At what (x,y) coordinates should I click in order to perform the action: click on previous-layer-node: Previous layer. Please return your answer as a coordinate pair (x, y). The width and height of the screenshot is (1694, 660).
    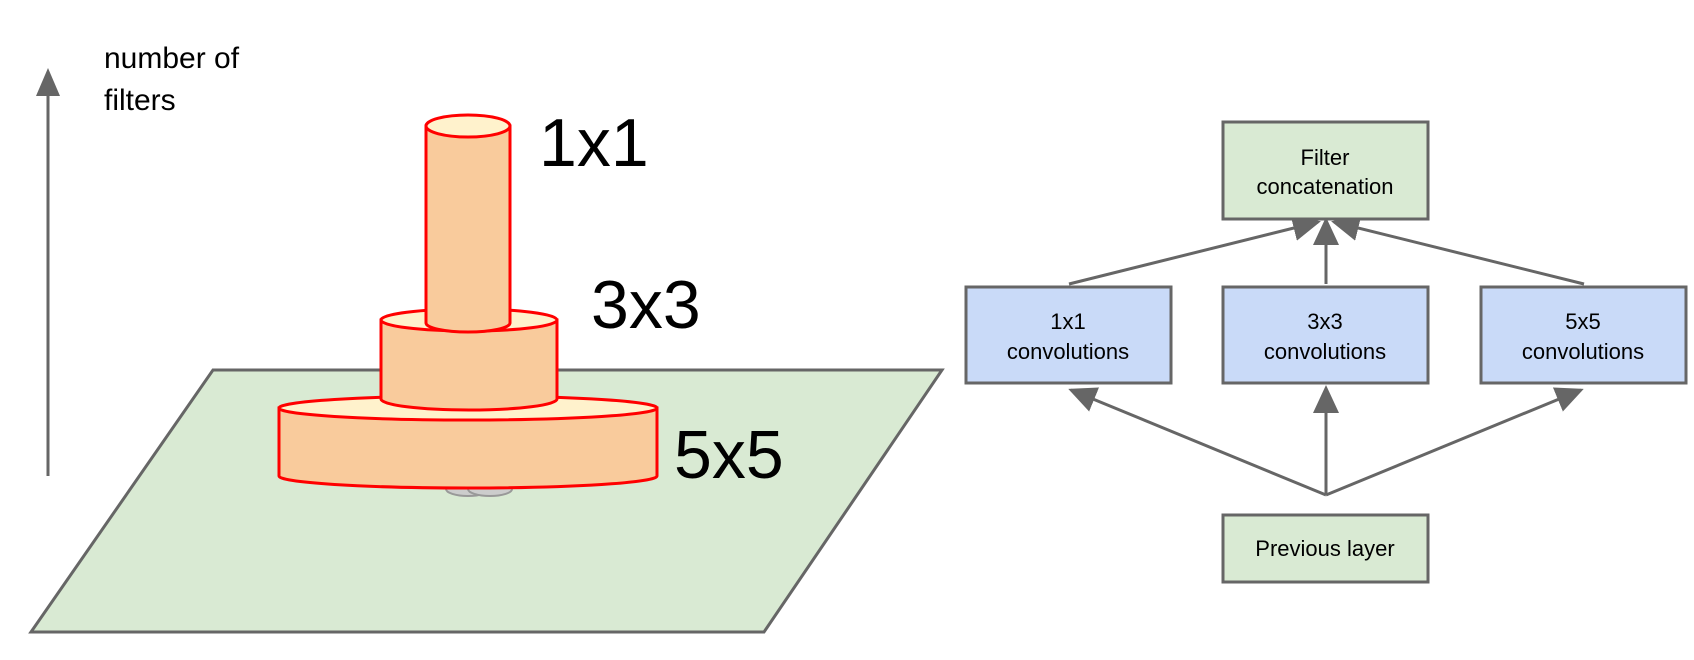
    Looking at the image, I should click on (1325, 548).